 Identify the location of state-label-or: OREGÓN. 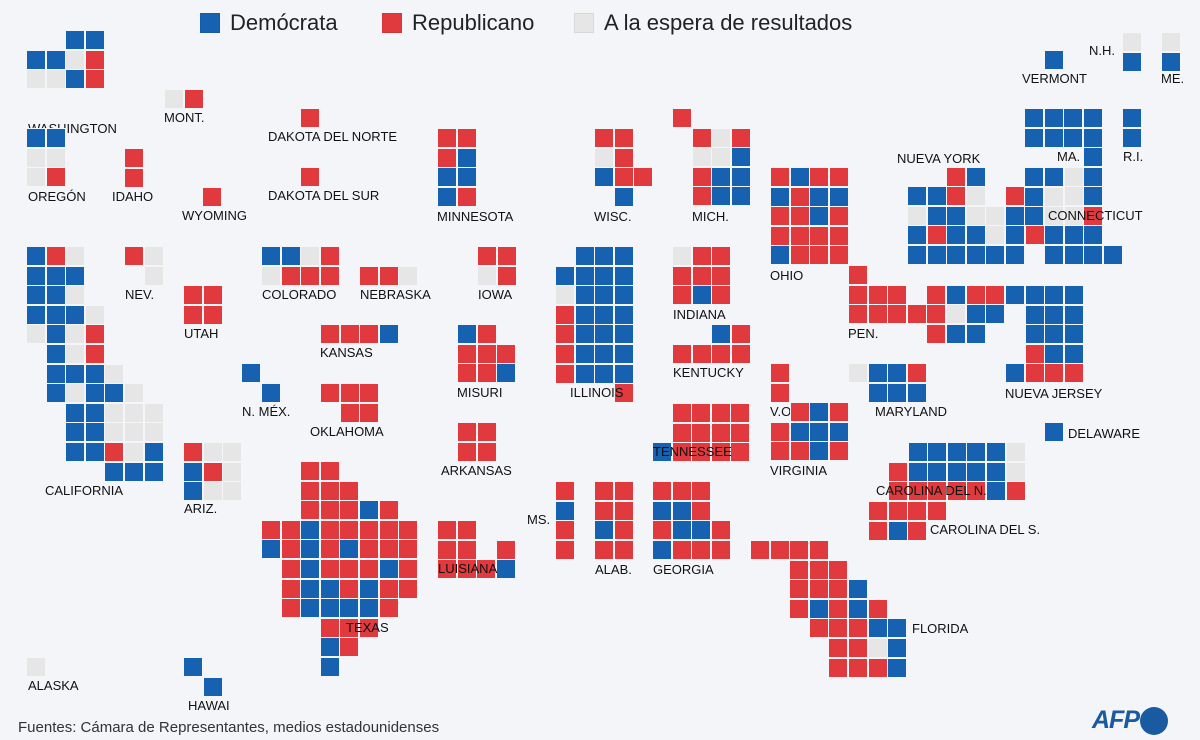
(57, 196).